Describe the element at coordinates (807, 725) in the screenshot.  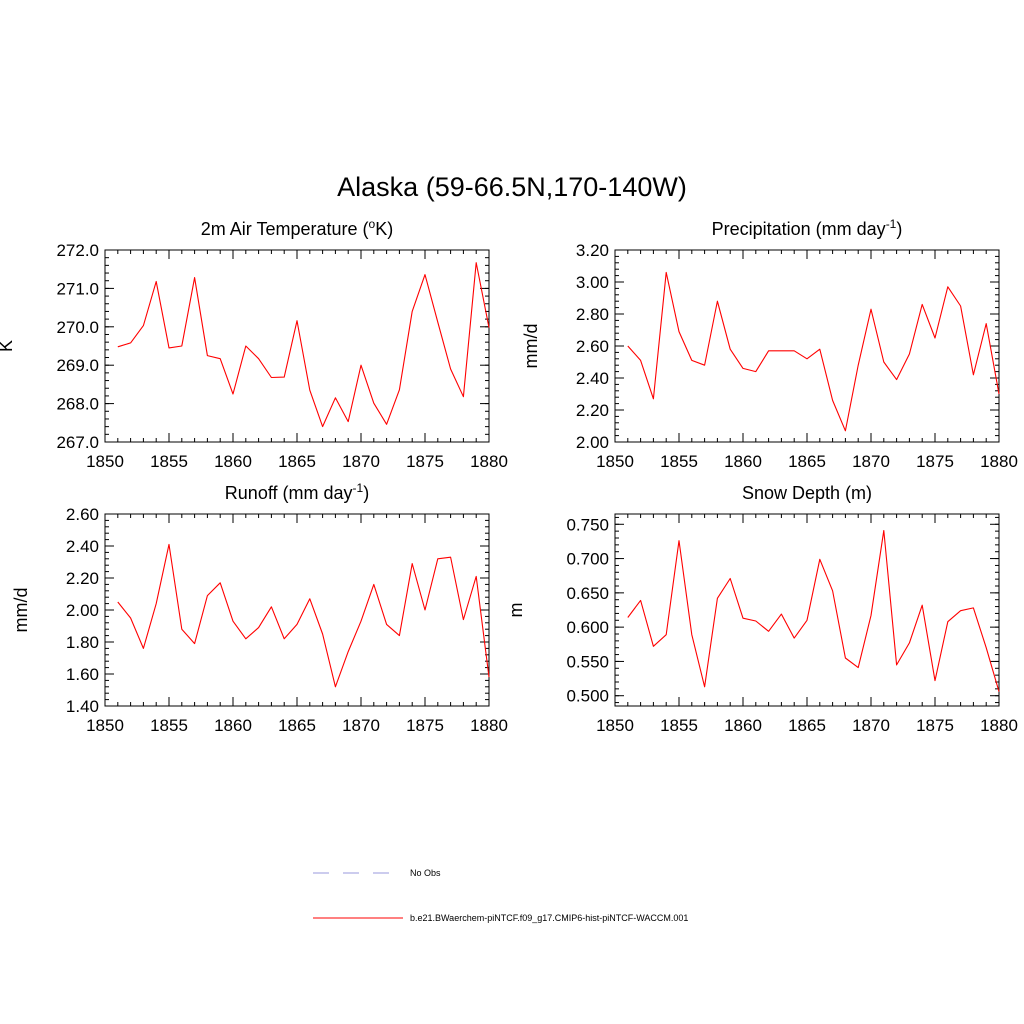
I see `snow-depth-x-tick-label: 1865` at that location.